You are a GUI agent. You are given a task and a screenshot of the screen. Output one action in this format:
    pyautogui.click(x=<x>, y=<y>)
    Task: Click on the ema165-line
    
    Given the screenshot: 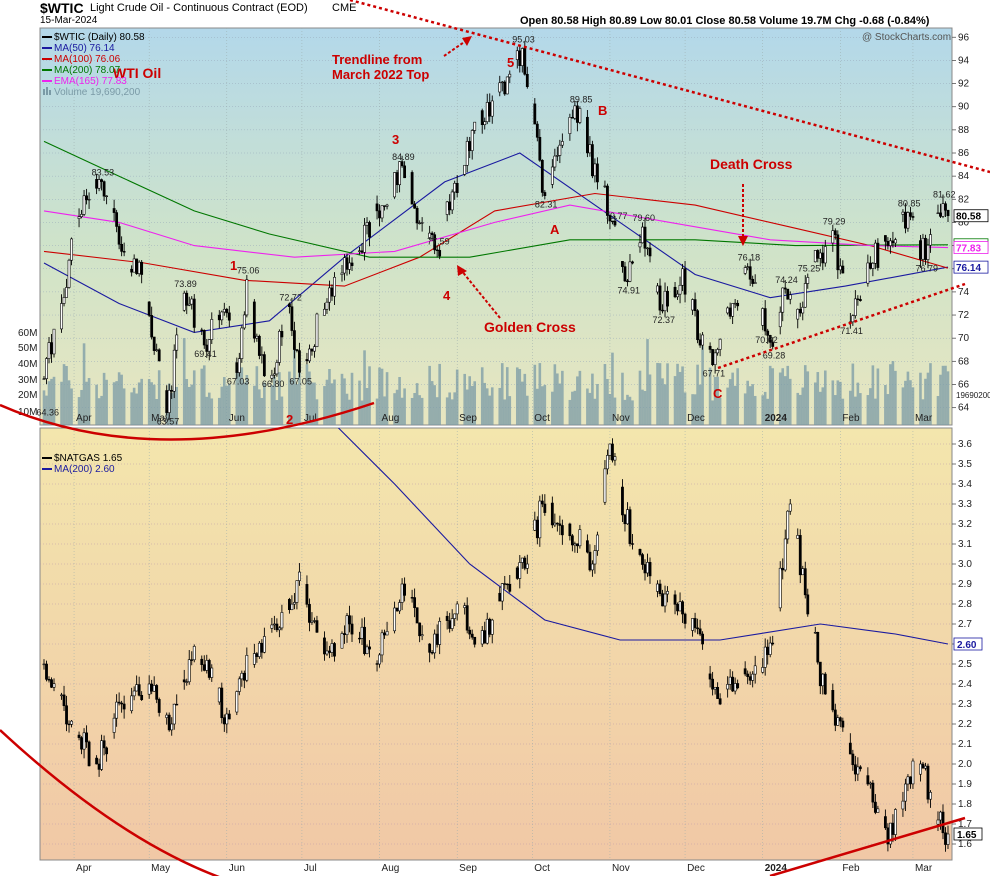 What is the action you would take?
    pyautogui.click(x=496, y=231)
    